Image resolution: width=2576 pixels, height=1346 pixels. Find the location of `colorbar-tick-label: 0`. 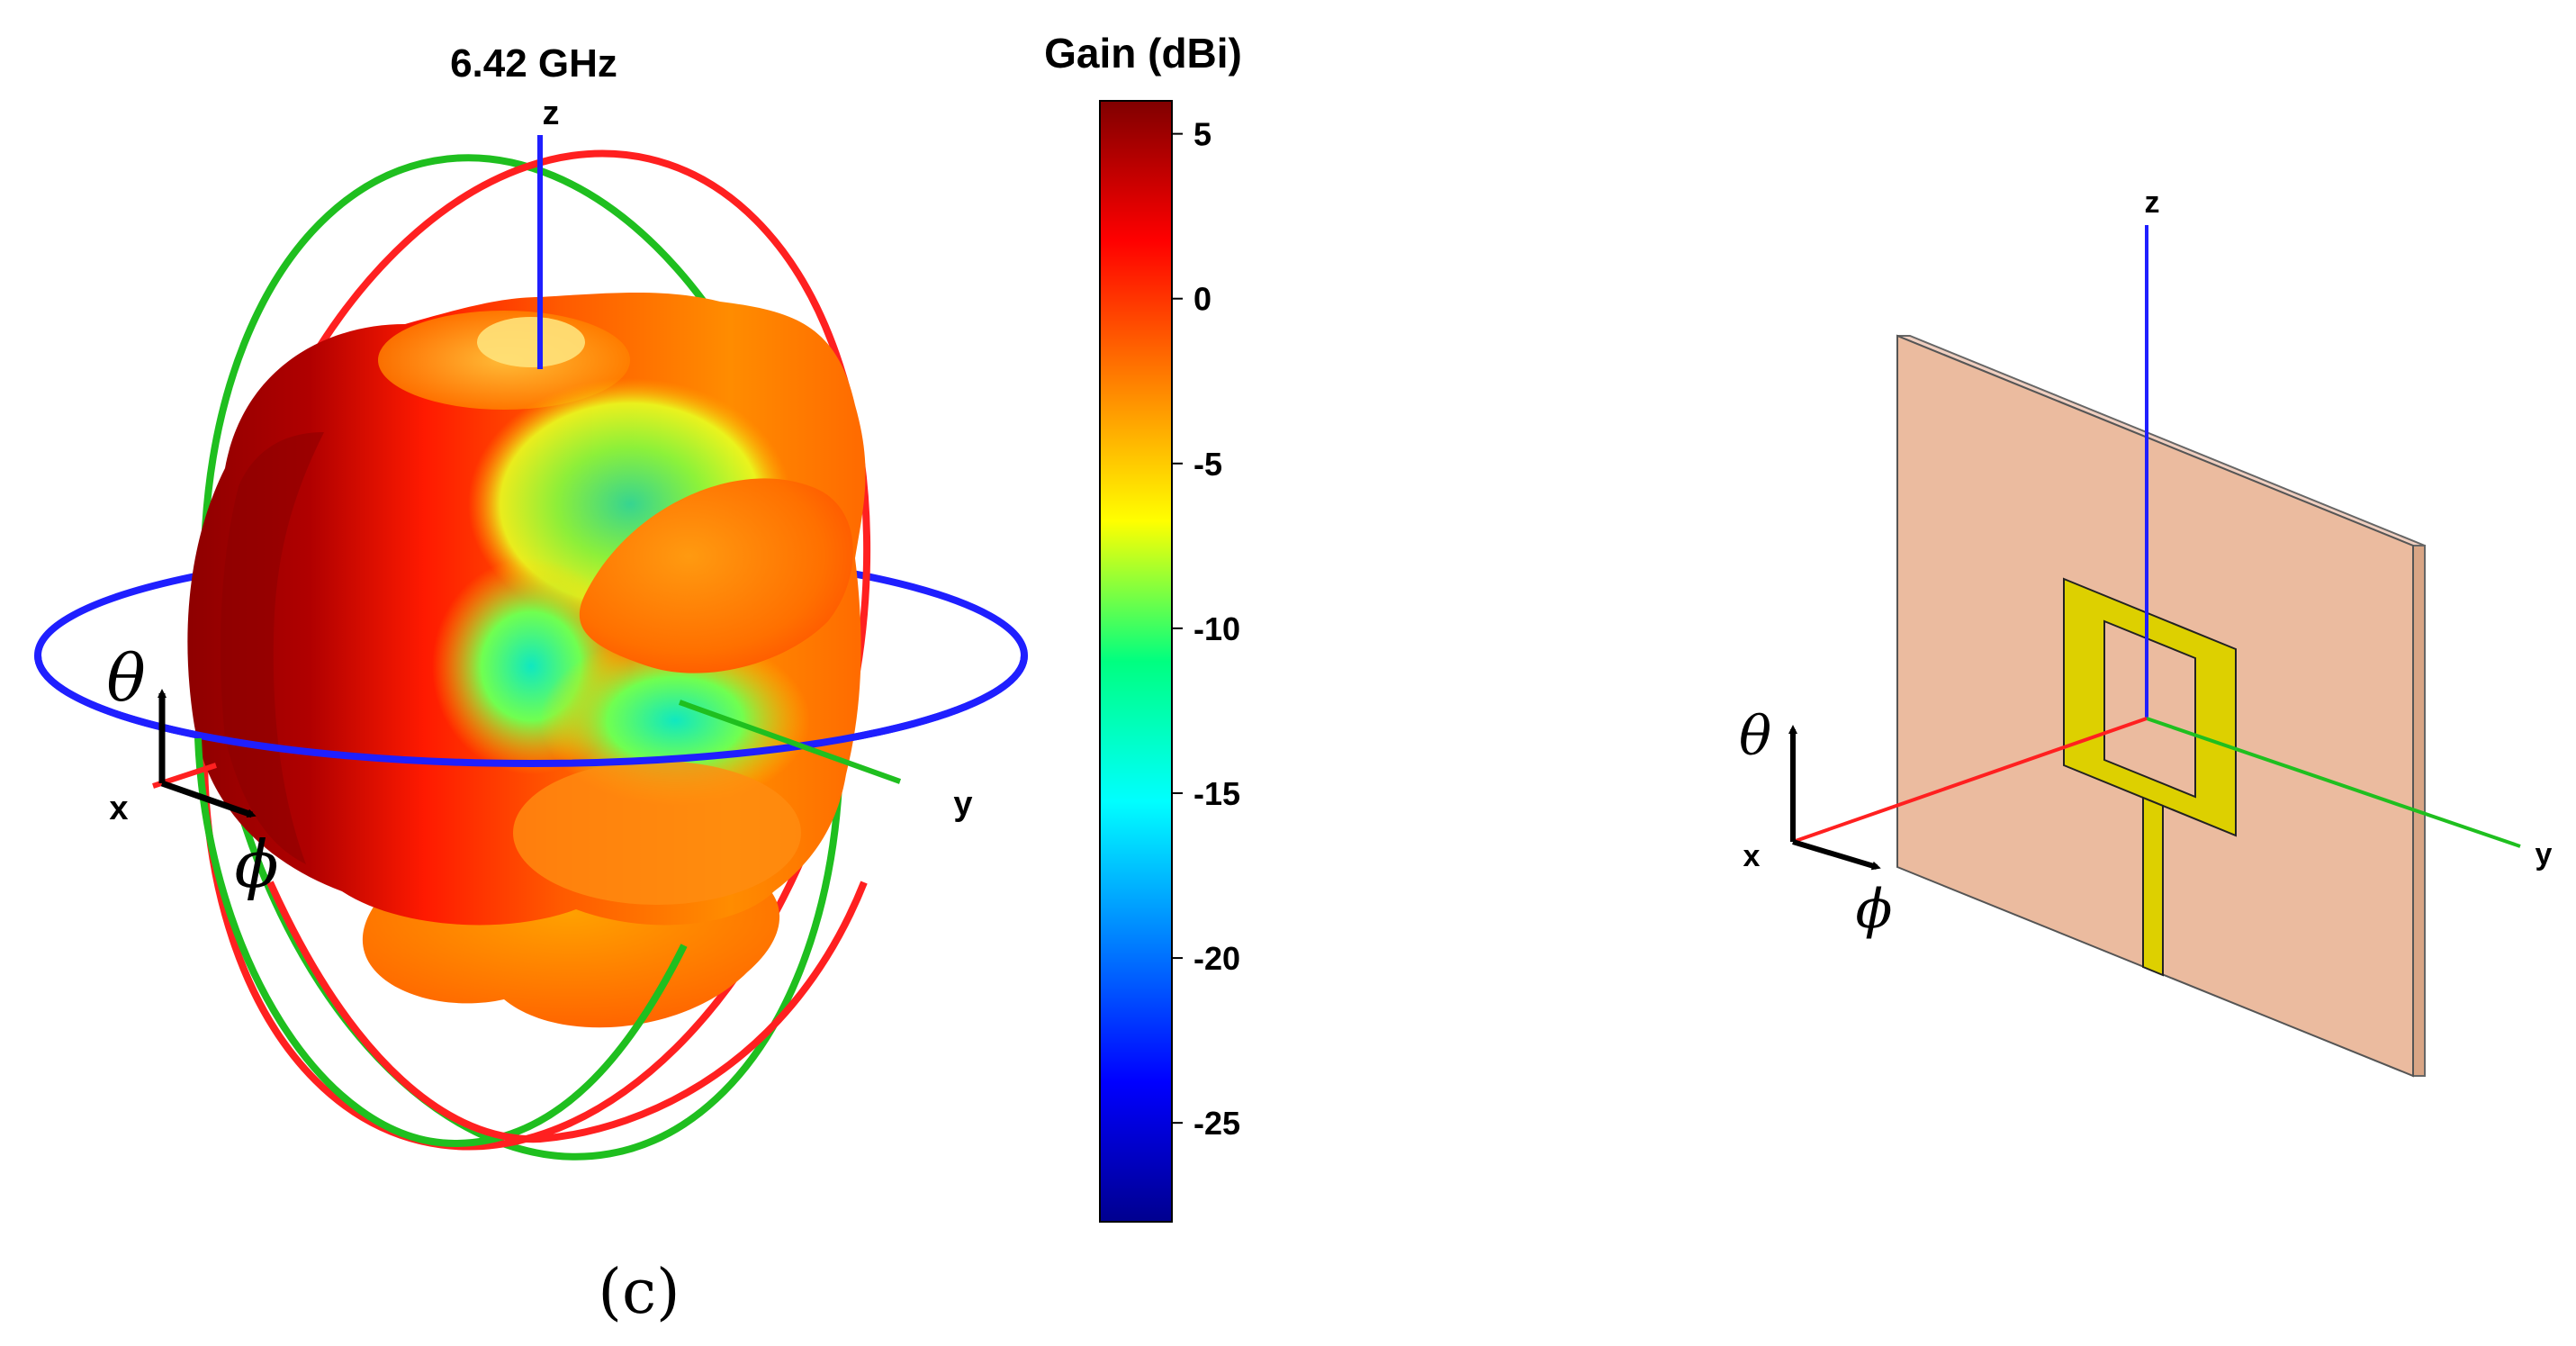

colorbar-tick-label: 0 is located at coordinates (1202, 299).